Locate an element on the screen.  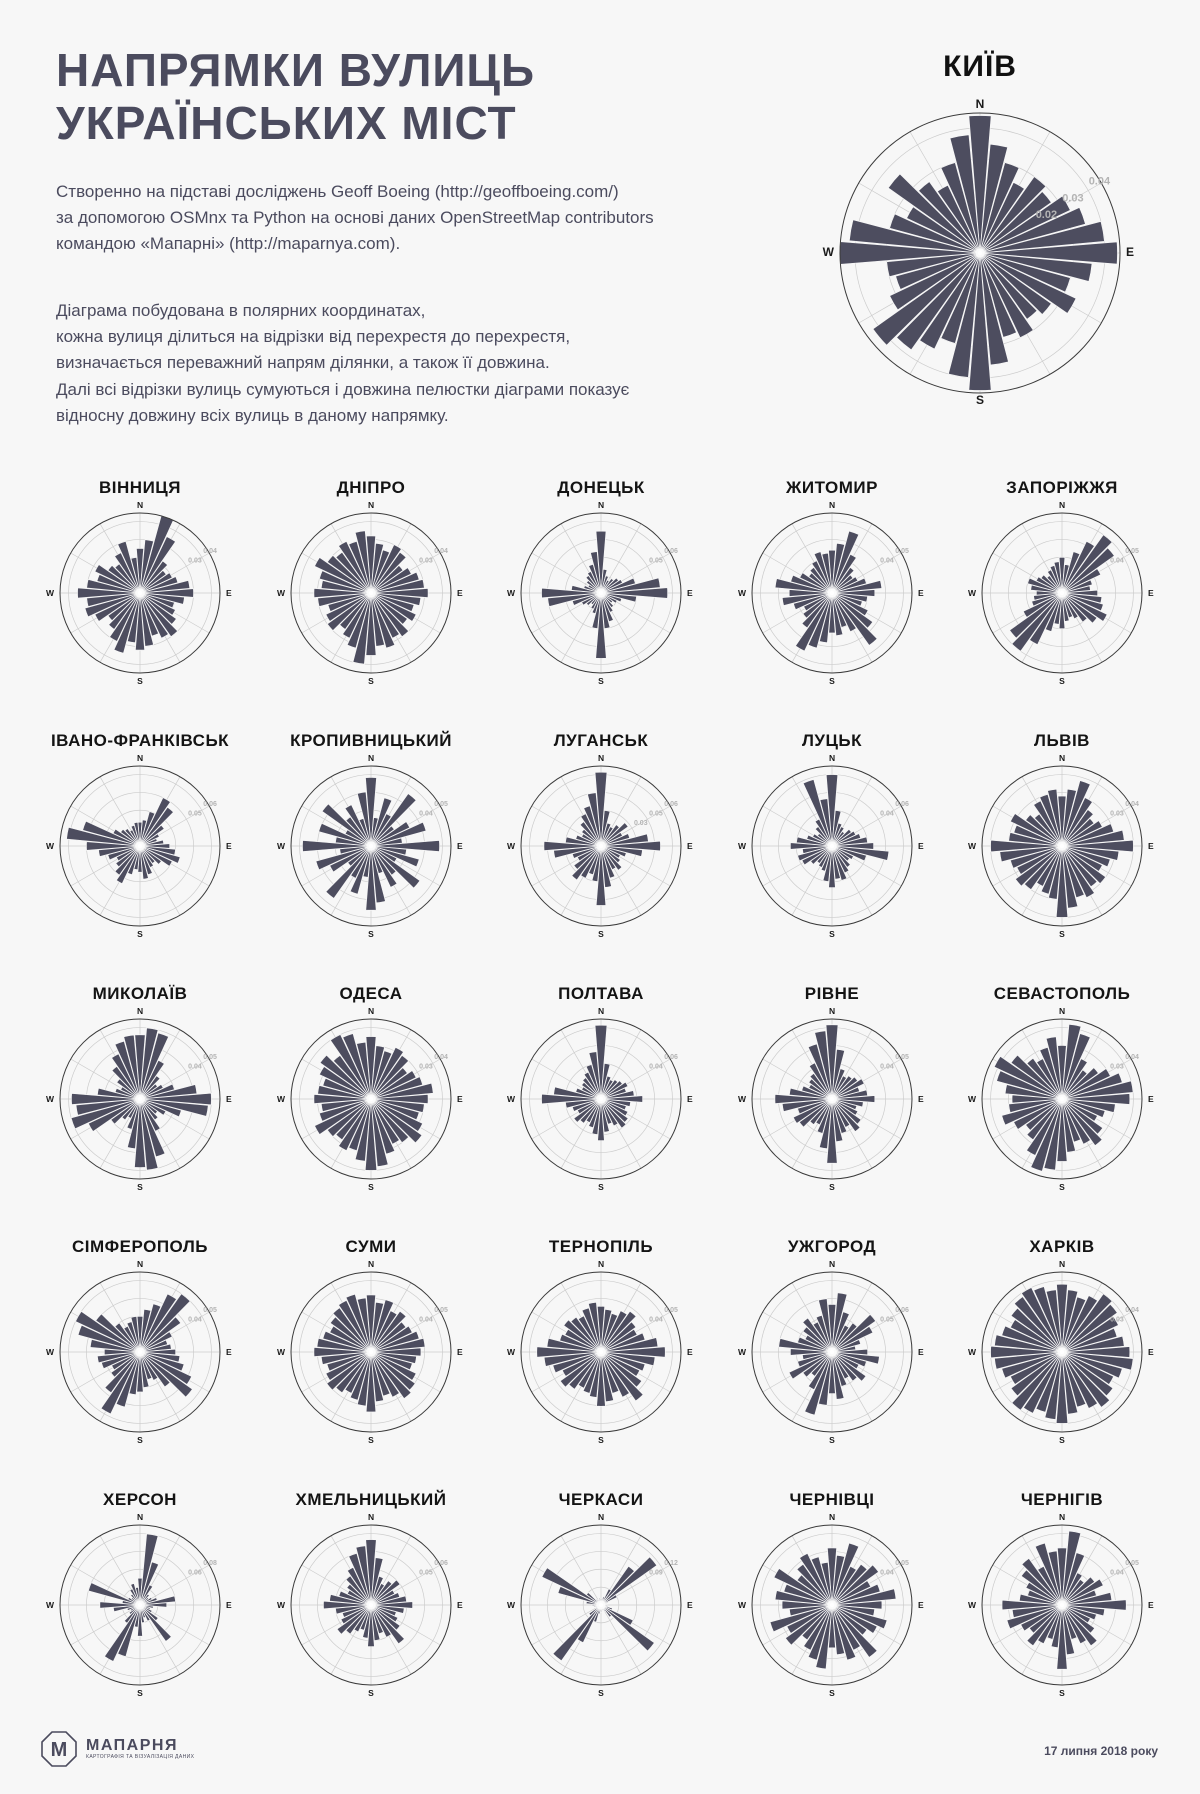
rose-chart-svg: 0.050.04 N E S W is located at coordinates (139, 1099).